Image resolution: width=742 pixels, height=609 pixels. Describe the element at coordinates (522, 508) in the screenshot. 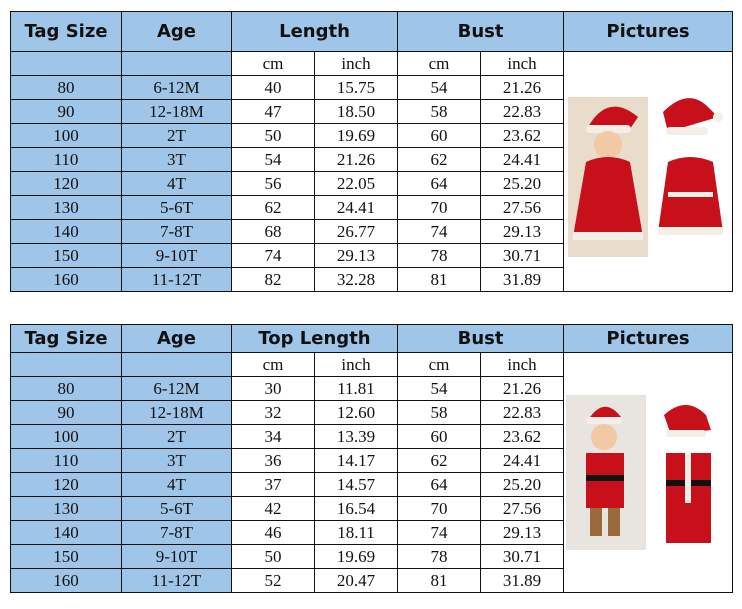

I see `bust-inch-cell: 27.56` at that location.